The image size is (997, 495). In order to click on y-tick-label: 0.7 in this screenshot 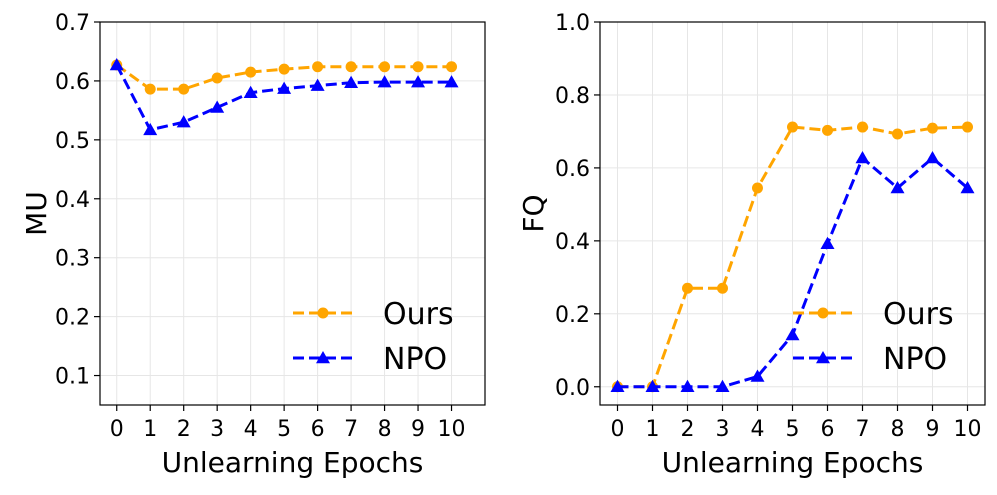, I will do `click(72, 23)`.